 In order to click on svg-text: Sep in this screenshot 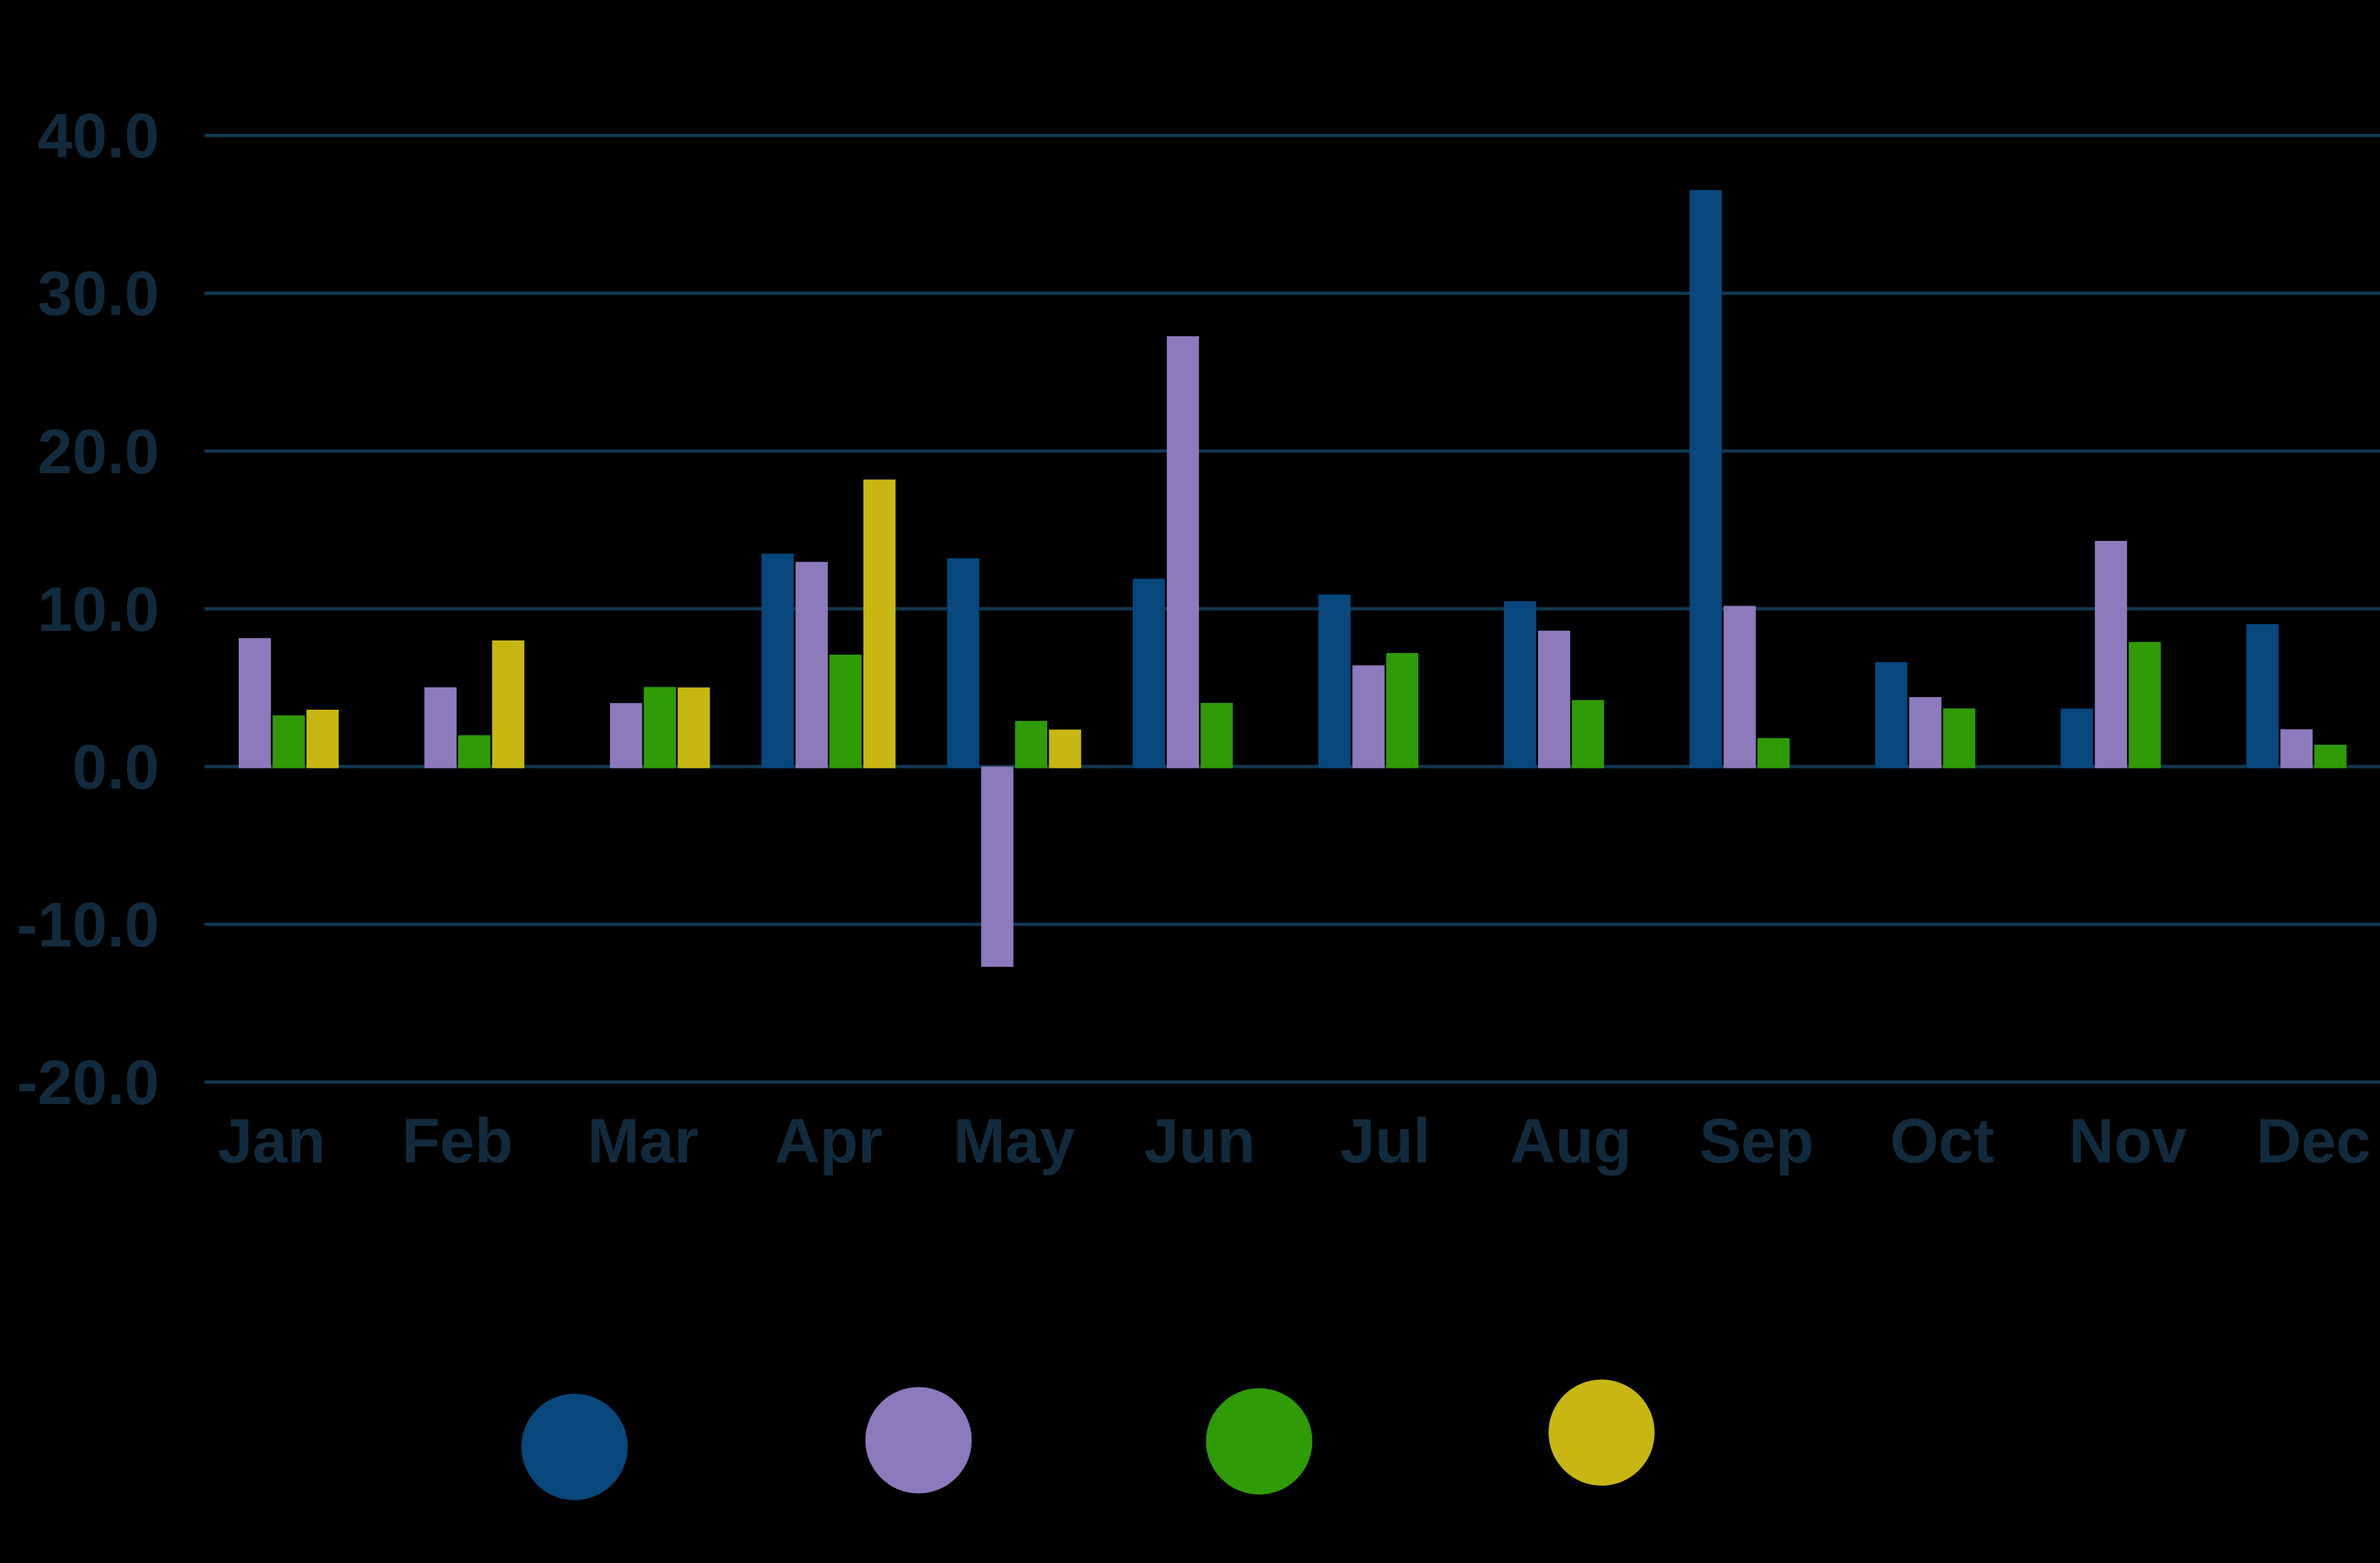, I will do `click(1756, 1141)`.